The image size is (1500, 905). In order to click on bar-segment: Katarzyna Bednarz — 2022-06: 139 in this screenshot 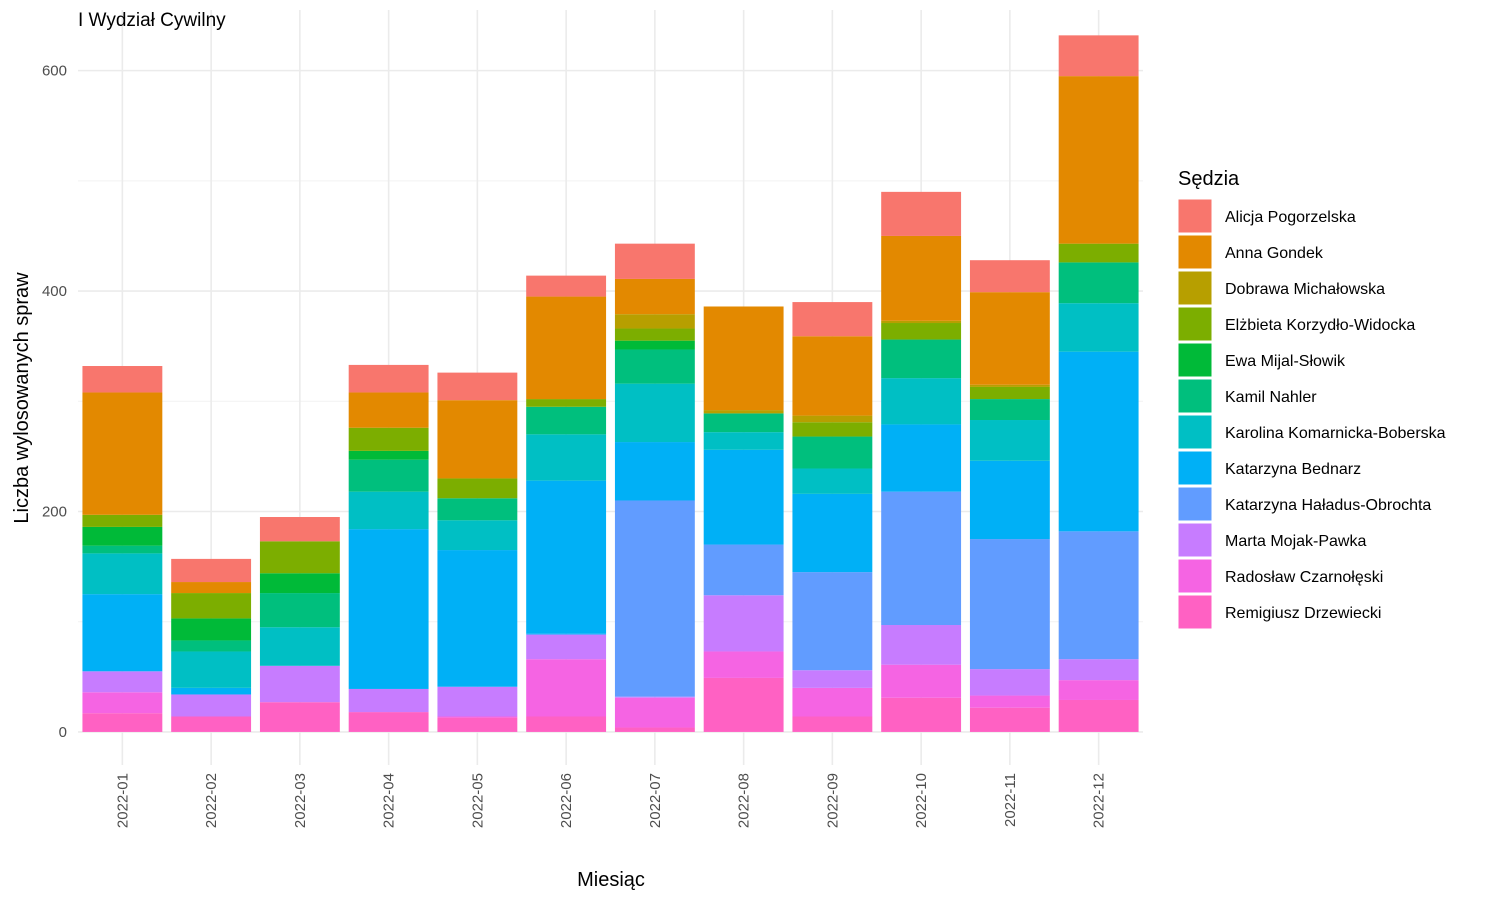, I will do `click(566, 557)`.